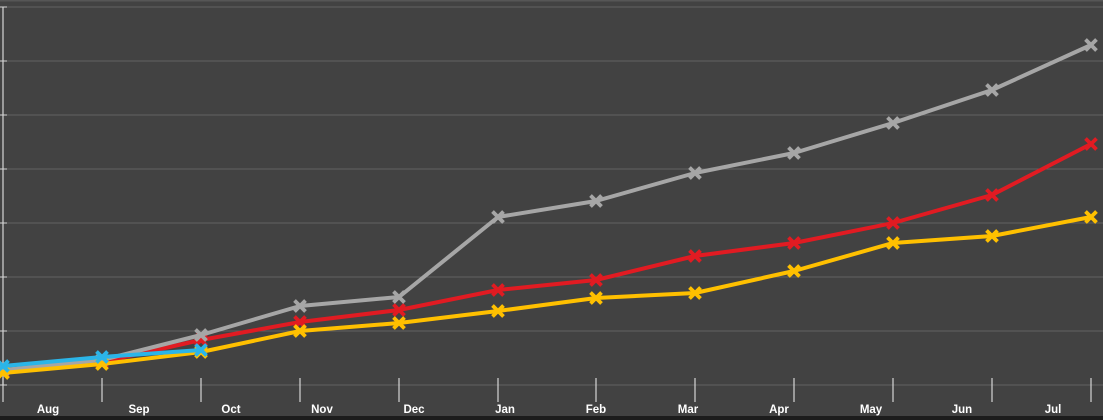 Image resolution: width=1103 pixels, height=420 pixels. Describe the element at coordinates (1091, 45) in the screenshot. I see `marker-x-gray-jul` at that location.